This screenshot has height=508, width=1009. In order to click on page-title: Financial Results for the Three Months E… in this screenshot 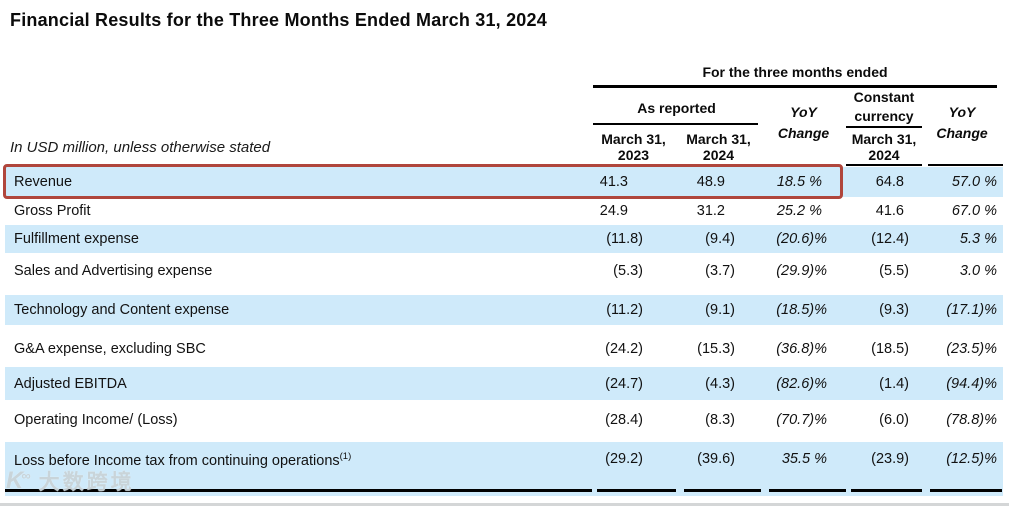, I will do `click(278, 20)`.